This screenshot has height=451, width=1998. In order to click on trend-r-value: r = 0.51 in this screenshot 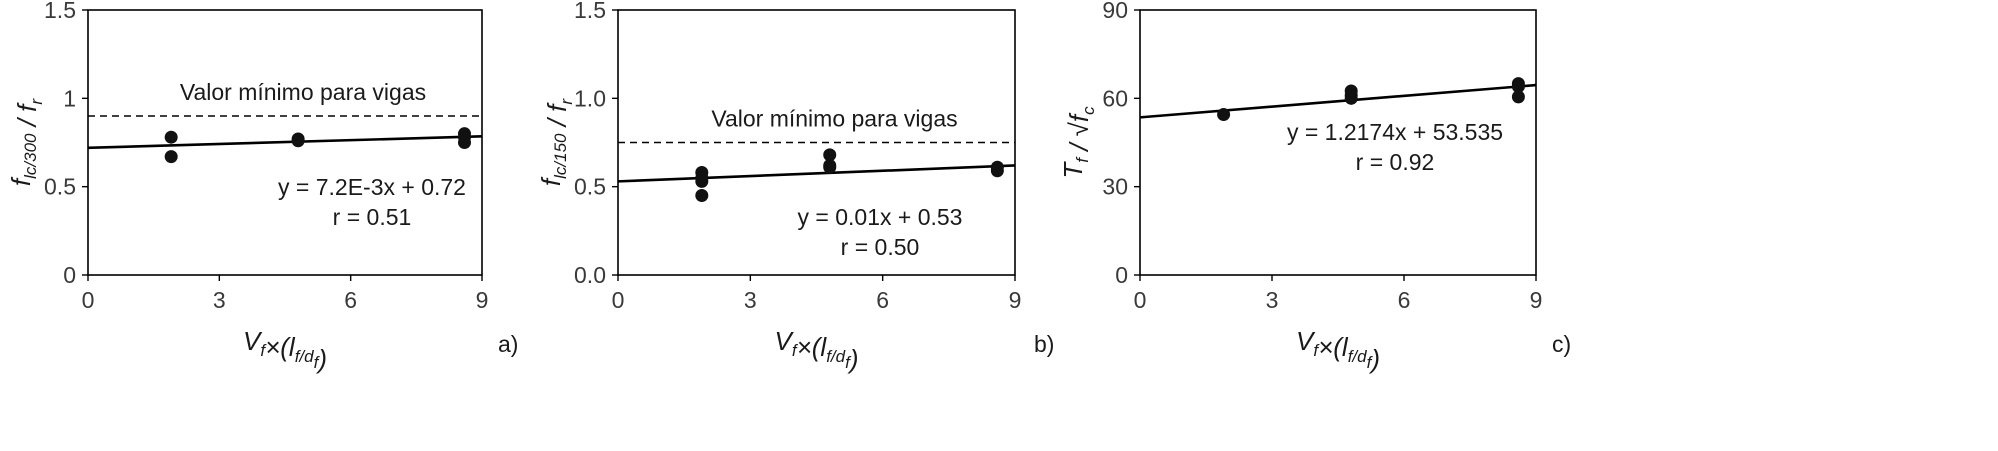, I will do `click(372, 217)`.